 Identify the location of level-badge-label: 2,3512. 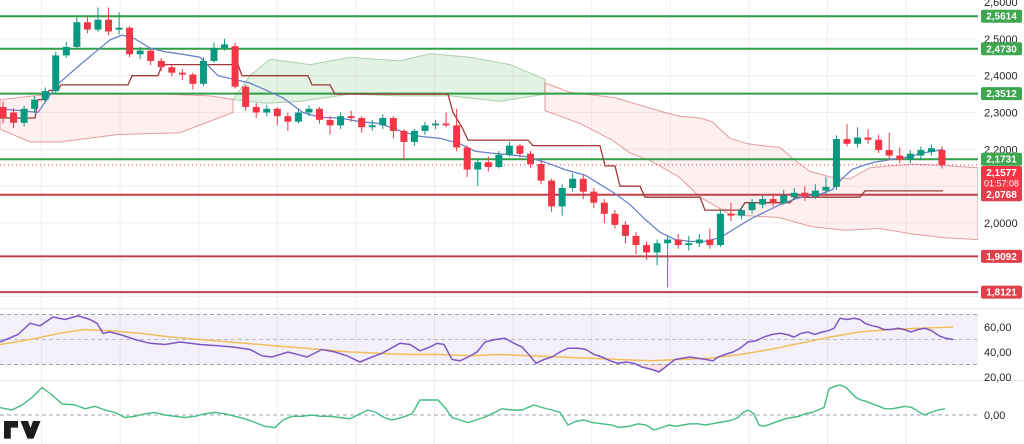
(1001, 94).